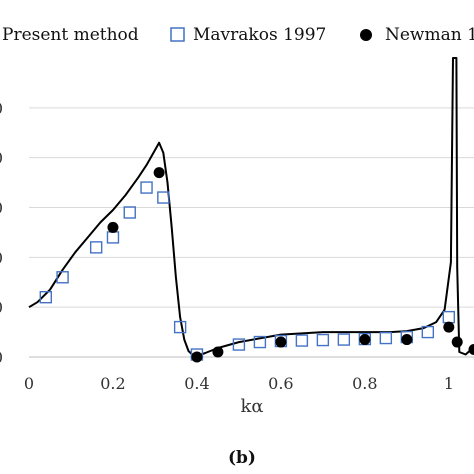 The image size is (474, 474). I want to click on legend-label-newman: Newman 1, so click(429, 35).